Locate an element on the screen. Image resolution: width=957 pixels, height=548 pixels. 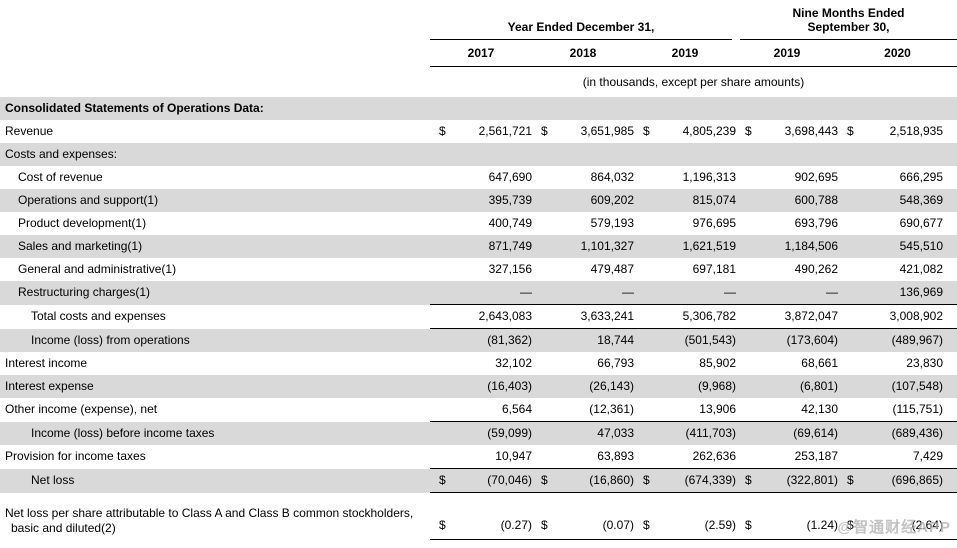
year-column-2019-nine-months: 2019 is located at coordinates (787, 53).